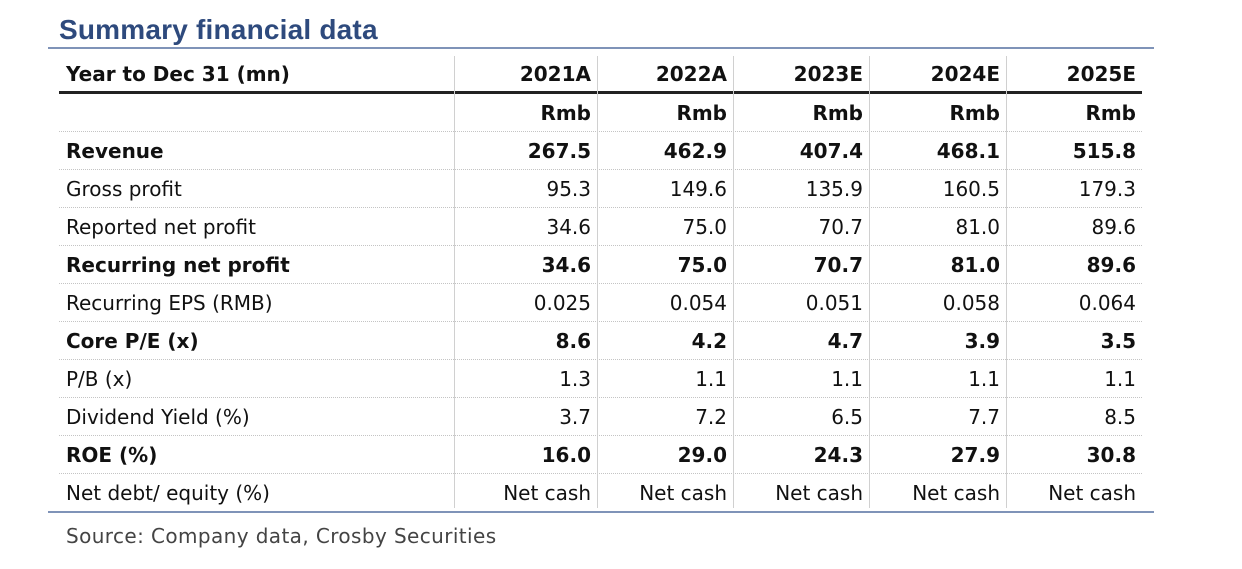  Describe the element at coordinates (1104, 150) in the screenshot. I see `row-value: 515.8` at that location.